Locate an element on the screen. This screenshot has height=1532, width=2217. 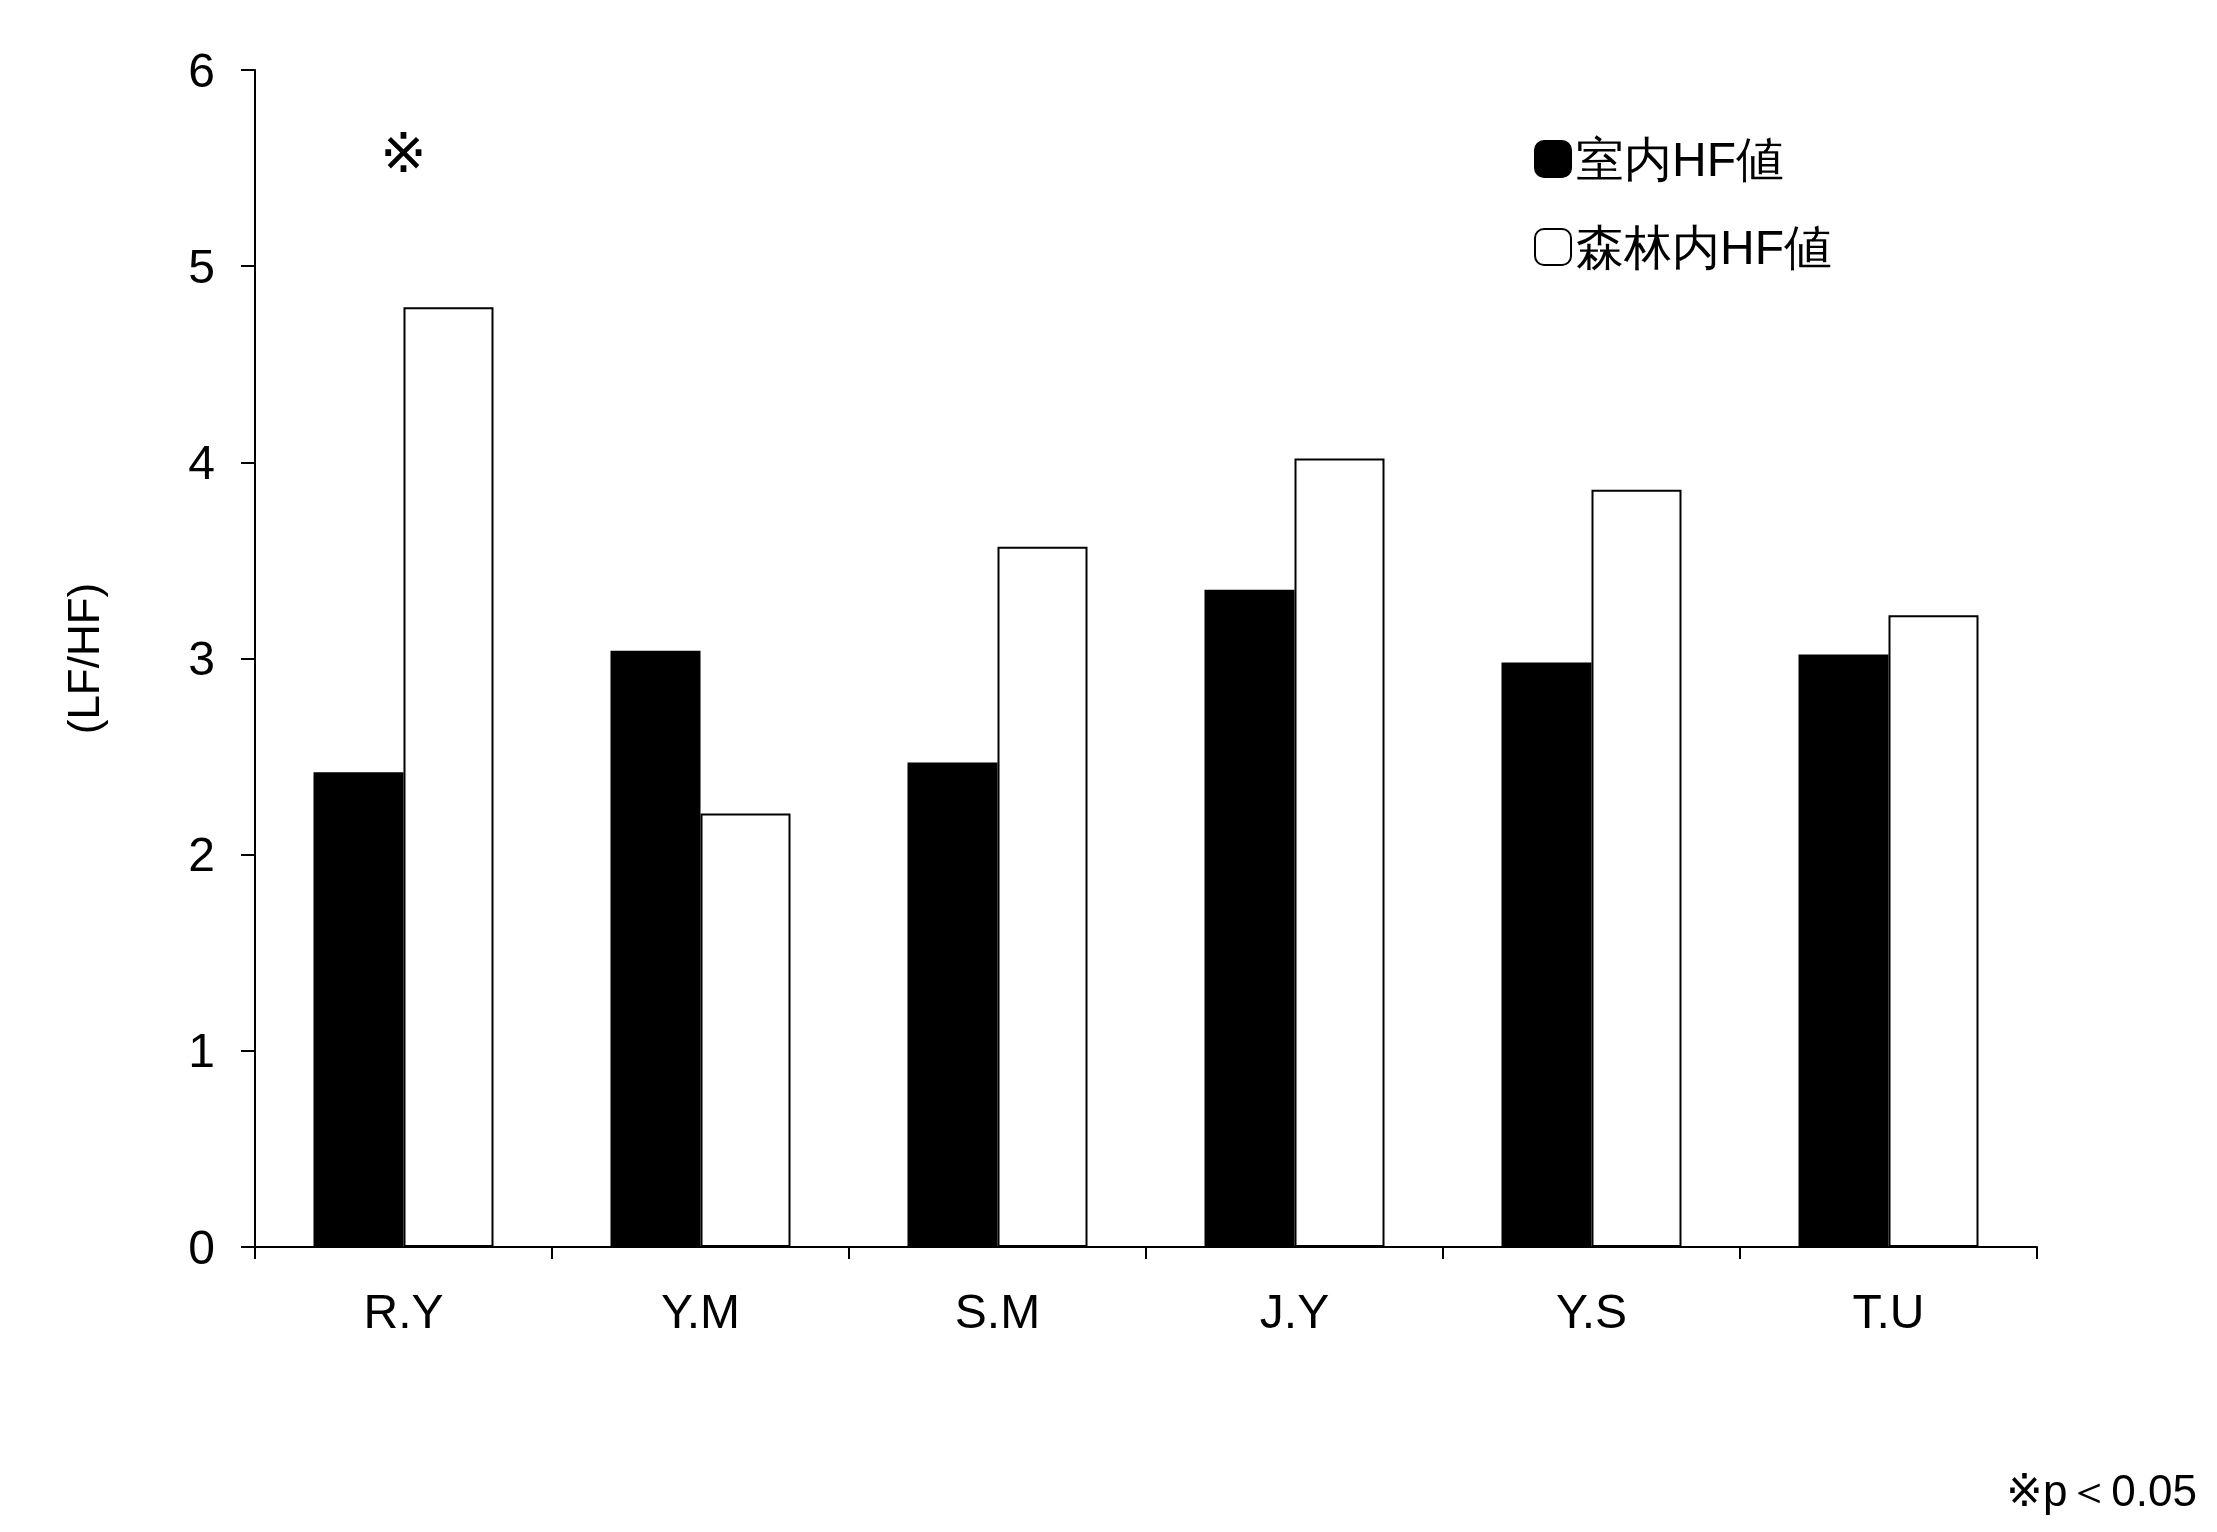
y-tick-label: 2 is located at coordinates (201, 855).